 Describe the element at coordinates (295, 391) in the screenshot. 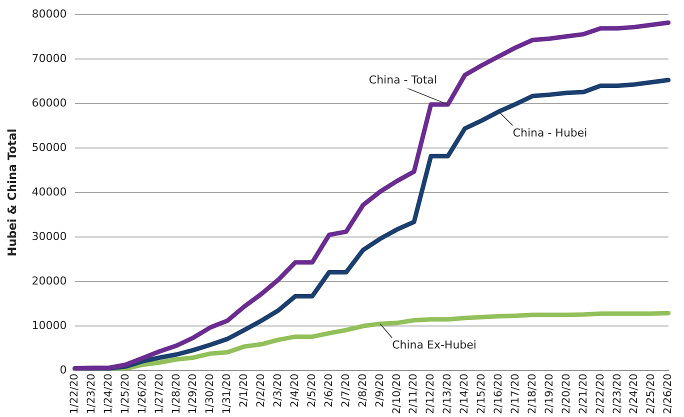

I see `x-tick-label: 2/4/20` at that location.